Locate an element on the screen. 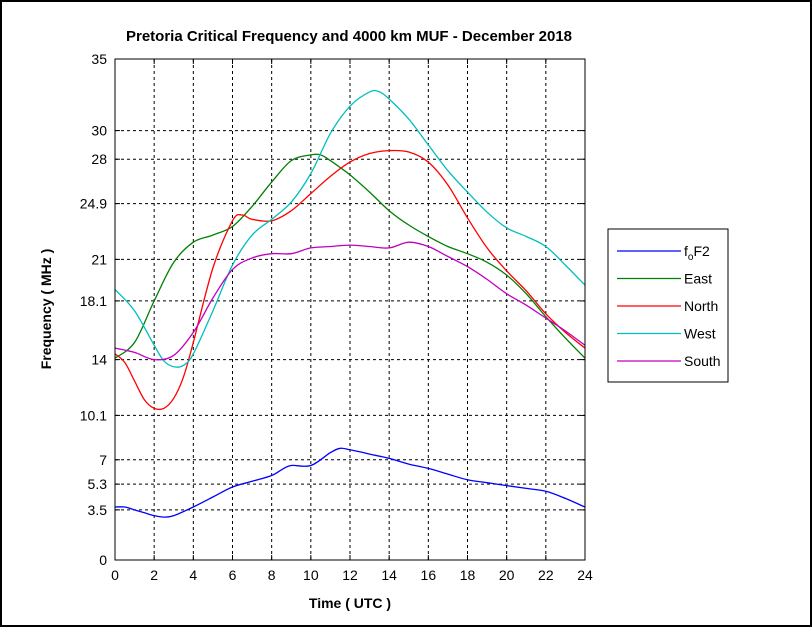 The height and width of the screenshot is (627, 812). y-tick-label: 3.5 is located at coordinates (98, 510).